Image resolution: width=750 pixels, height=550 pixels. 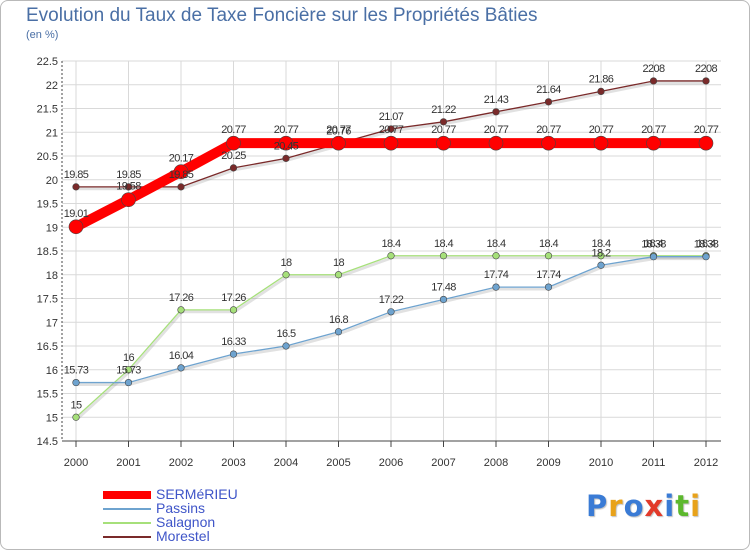 What do you see at coordinates (597, 506) in the screenshot?
I see `logo-letter: P` at bounding box center [597, 506].